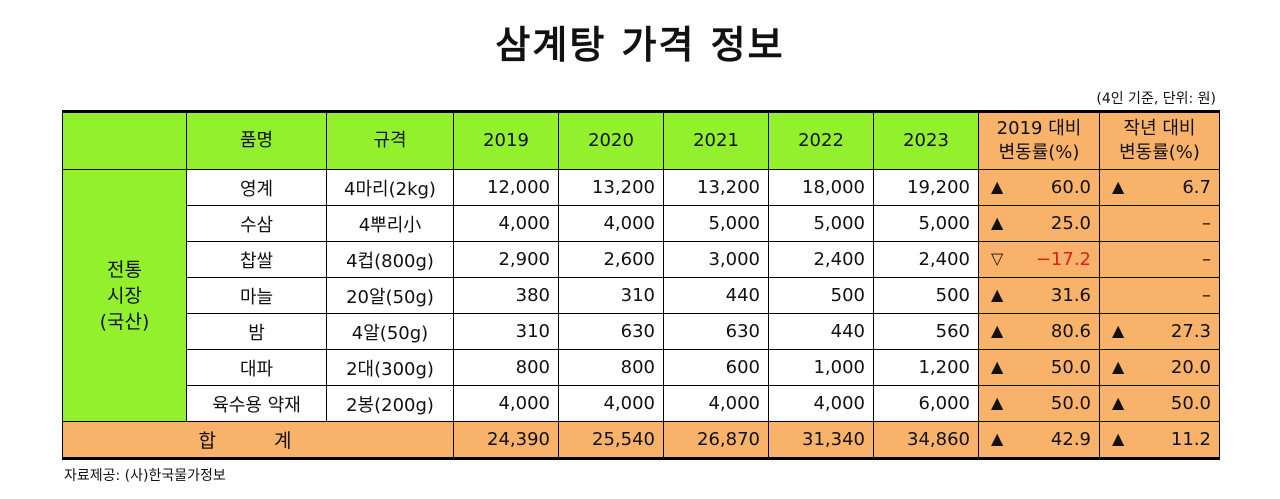 This screenshot has height=499, width=1280. What do you see at coordinates (1039, 187) in the screenshot?
I see `change-vs-2019-cell: ▲ 60.0` at bounding box center [1039, 187].